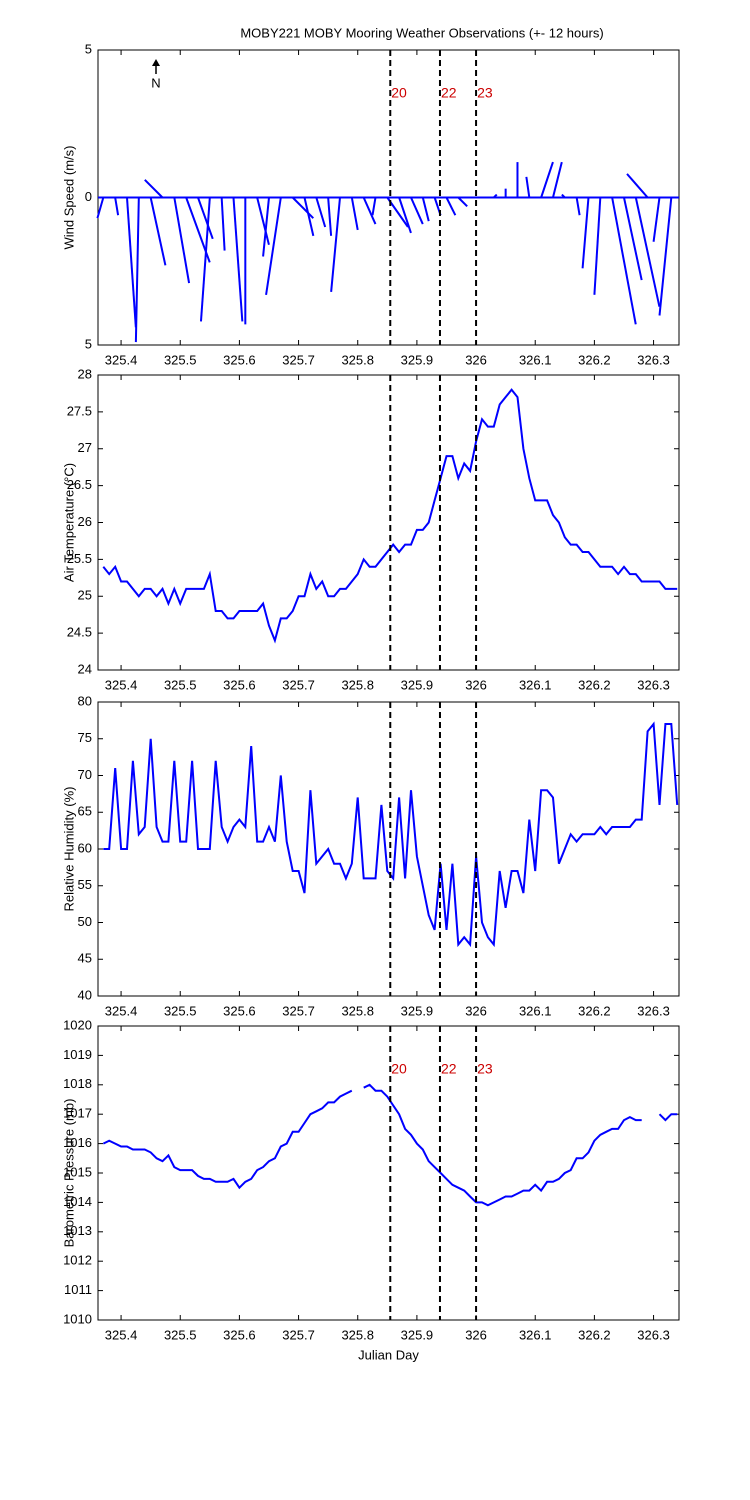 The height and width of the screenshot is (1500, 750). Describe the element at coordinates (77, 1171) in the screenshot. I see `y-tick-label: 1015` at that location.